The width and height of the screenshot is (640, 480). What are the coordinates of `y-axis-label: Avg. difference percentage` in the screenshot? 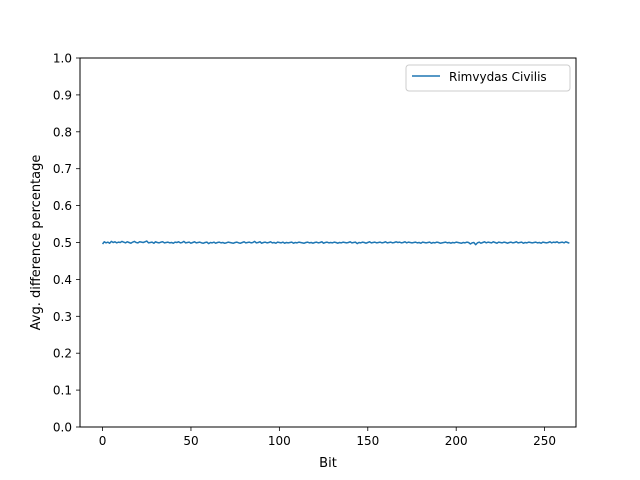 It's located at (36, 243).